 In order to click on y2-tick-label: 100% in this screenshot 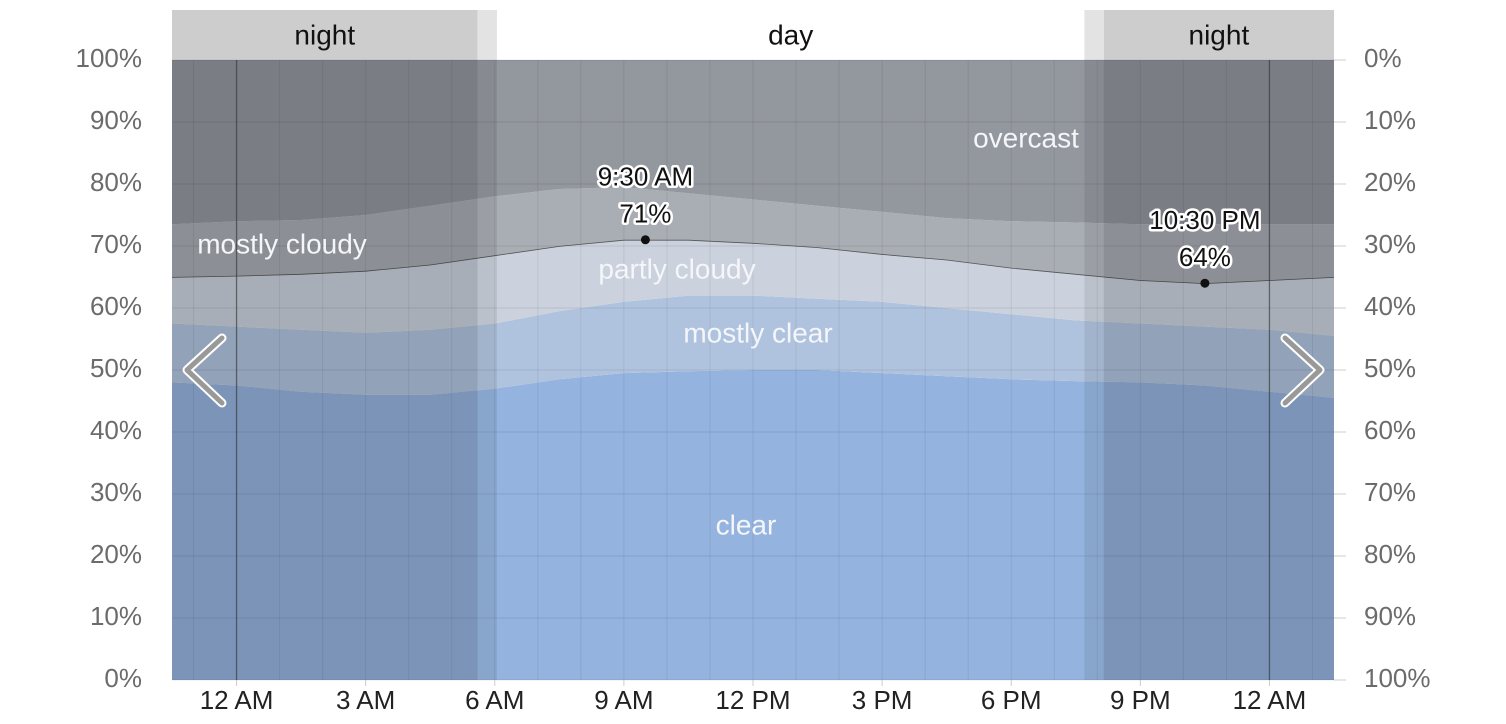, I will do `click(1397, 678)`.